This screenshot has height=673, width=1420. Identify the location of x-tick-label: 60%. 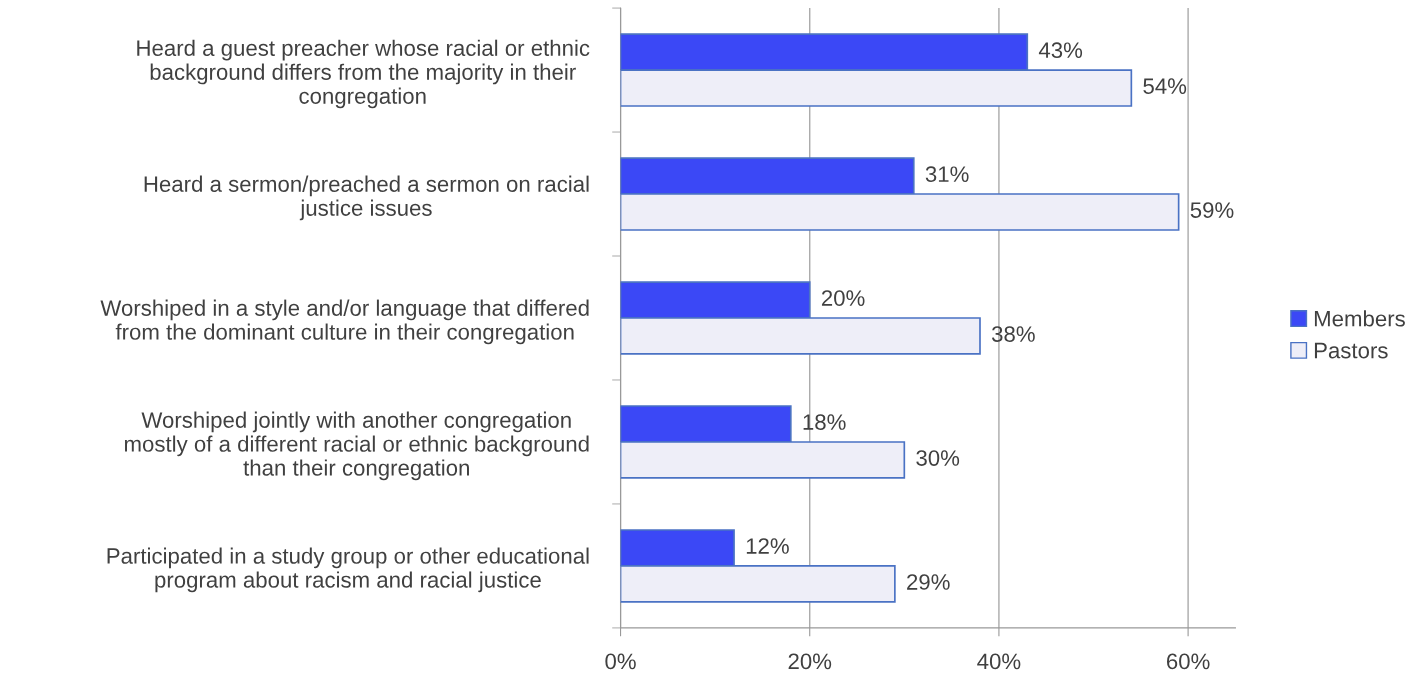
(1188, 661).